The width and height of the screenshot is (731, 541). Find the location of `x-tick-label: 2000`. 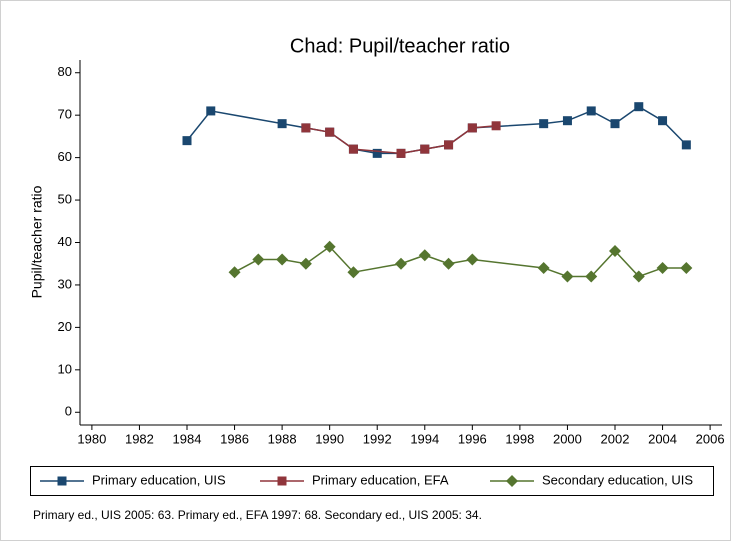

x-tick-label: 2000 is located at coordinates (567, 438).